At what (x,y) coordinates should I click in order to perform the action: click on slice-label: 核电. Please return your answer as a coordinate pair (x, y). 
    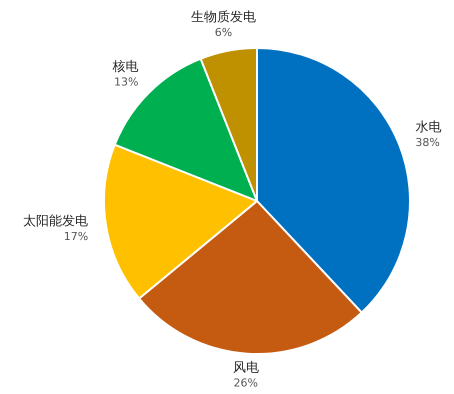
    Looking at the image, I should click on (124, 66).